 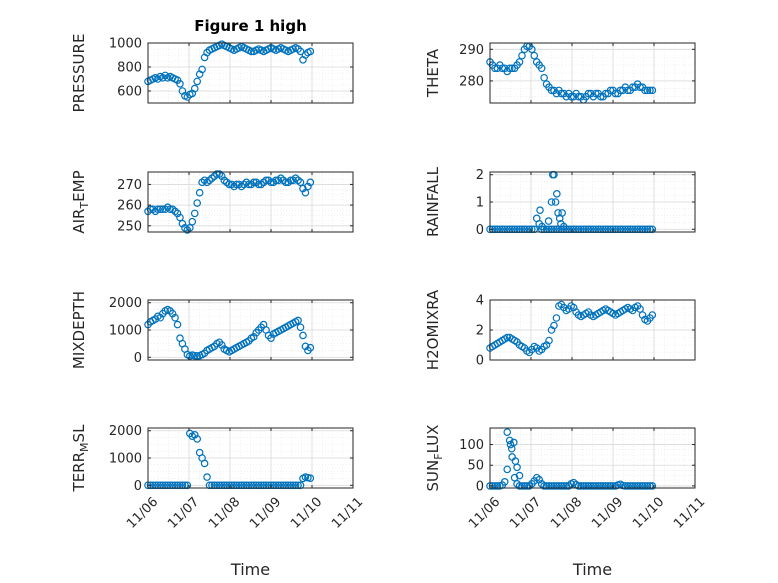 What do you see at coordinates (480, 203) in the screenshot?
I see `y-tick-label: 1` at bounding box center [480, 203].